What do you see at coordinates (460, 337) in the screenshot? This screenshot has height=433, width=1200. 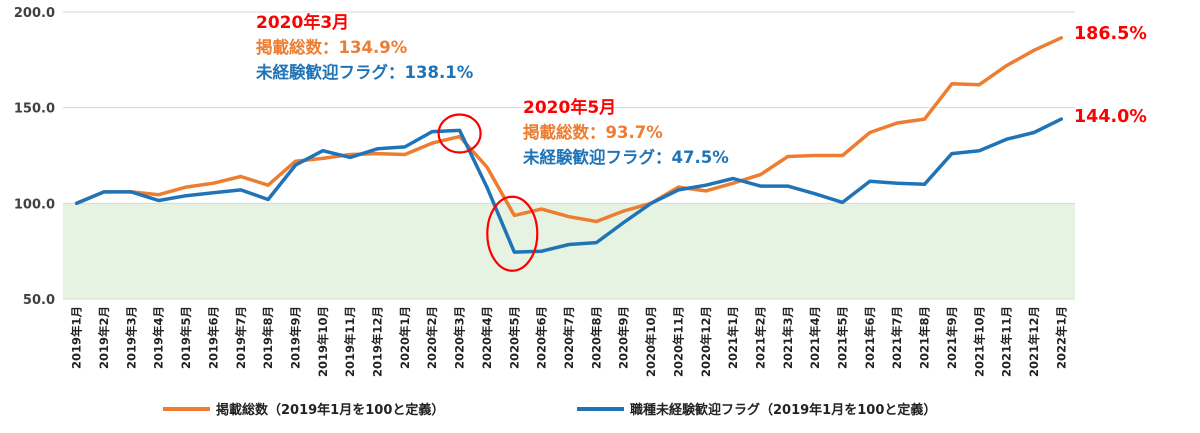 I see `x-tick-label: 2020年3月` at bounding box center [460, 337].